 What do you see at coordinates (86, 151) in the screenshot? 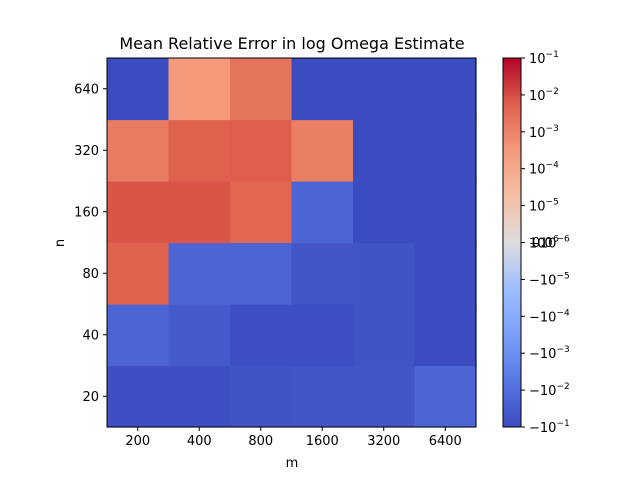
I see `y-tick-label: 320` at bounding box center [86, 151].